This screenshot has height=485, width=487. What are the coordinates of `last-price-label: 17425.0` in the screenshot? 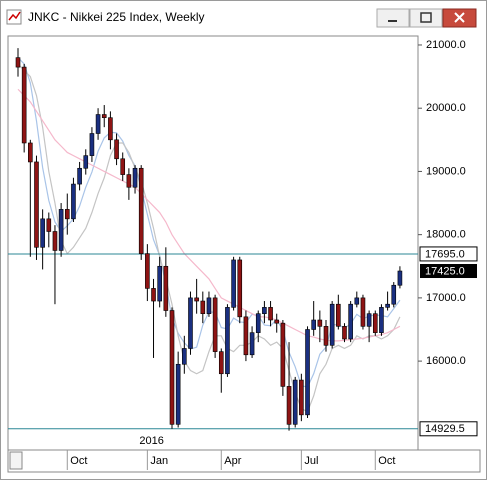 It's located at (445, 271).